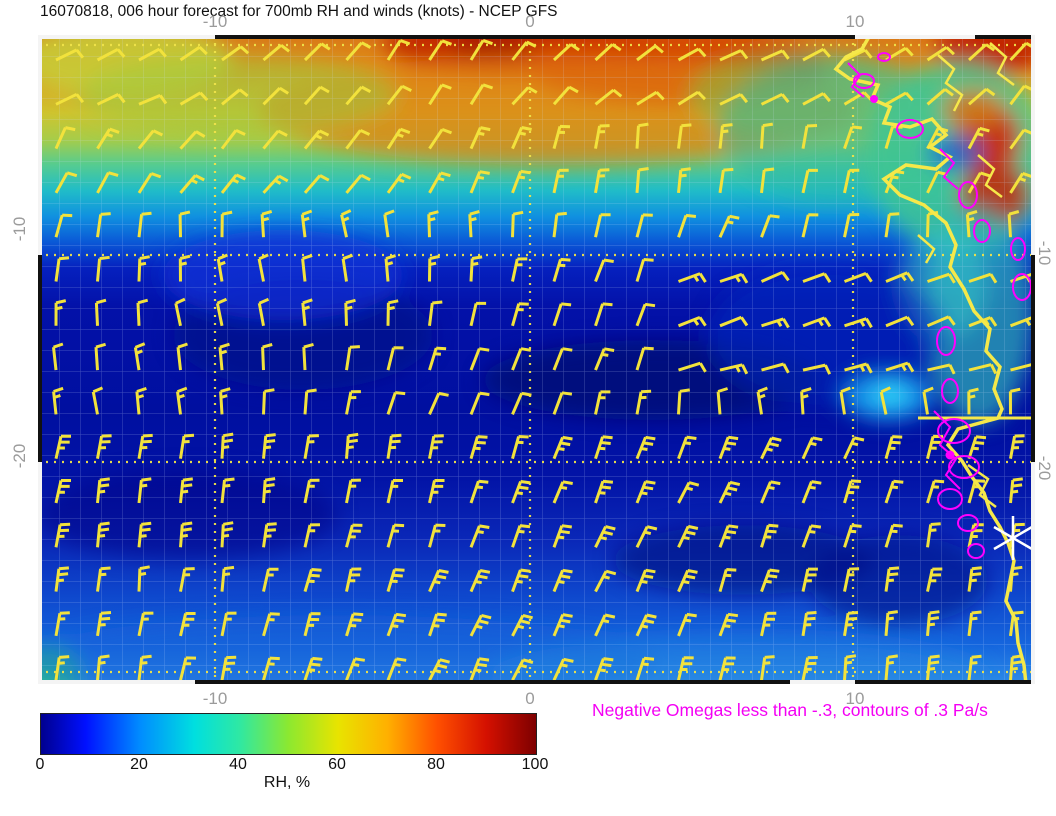 The width and height of the screenshot is (1056, 816). Describe the element at coordinates (855, 698) in the screenshot. I see `x-bottom-tick-10: 10` at that location.